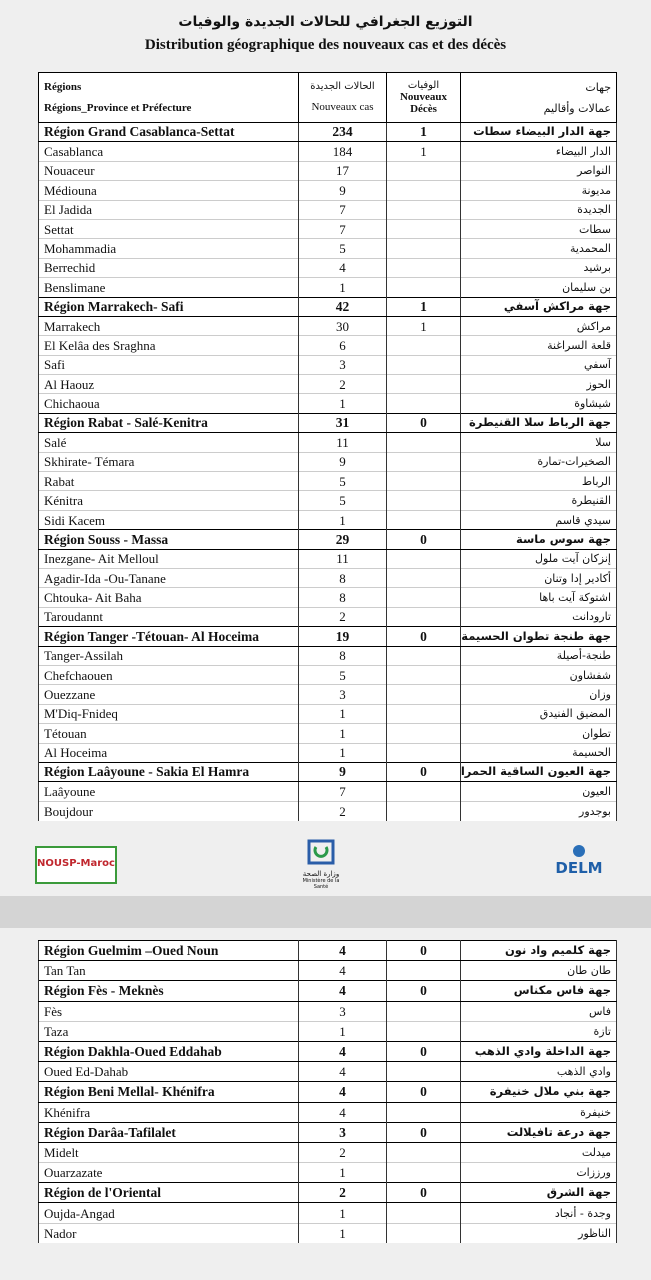 The height and width of the screenshot is (1280, 651). I want to click on name-ar-cell: الجديدة, so click(538, 209).